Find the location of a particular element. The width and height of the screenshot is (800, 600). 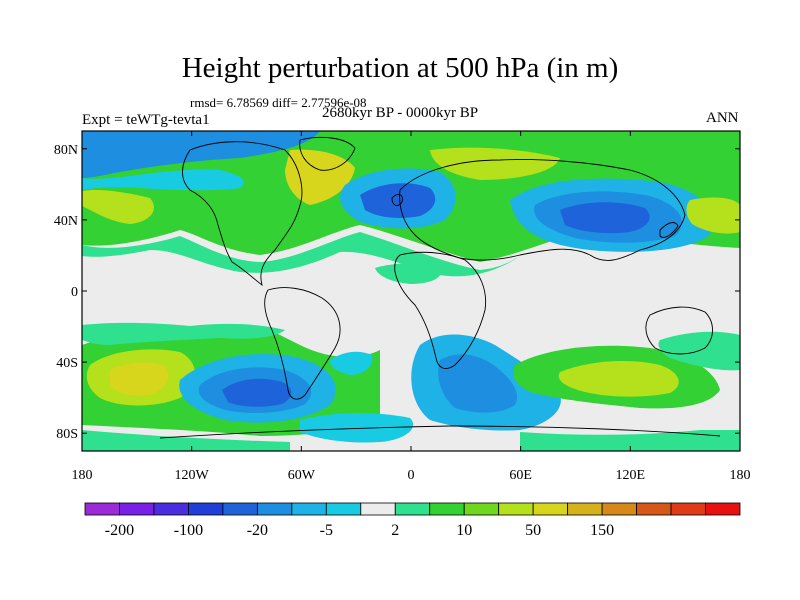

contour-pacific-yellow is located at coordinates (713, 215).